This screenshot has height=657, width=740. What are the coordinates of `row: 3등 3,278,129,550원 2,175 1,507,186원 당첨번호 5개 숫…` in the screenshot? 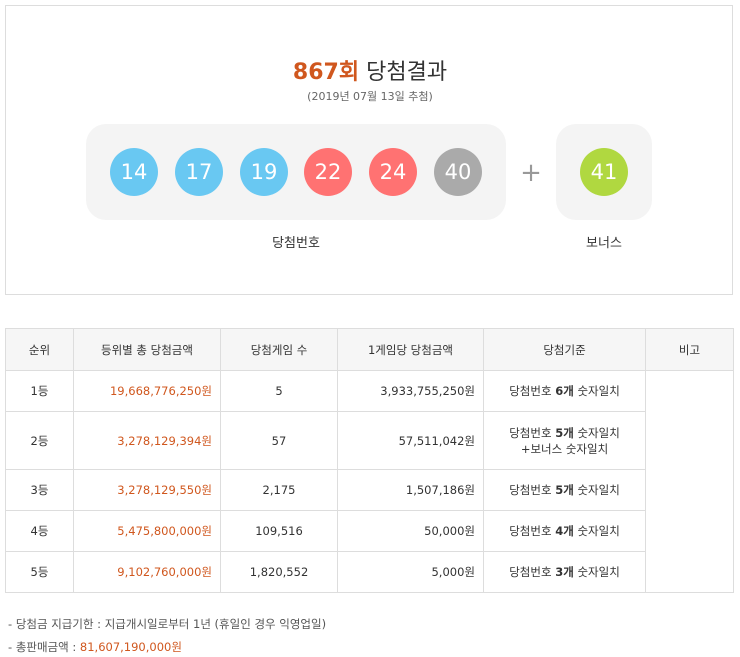 It's located at (369, 490).